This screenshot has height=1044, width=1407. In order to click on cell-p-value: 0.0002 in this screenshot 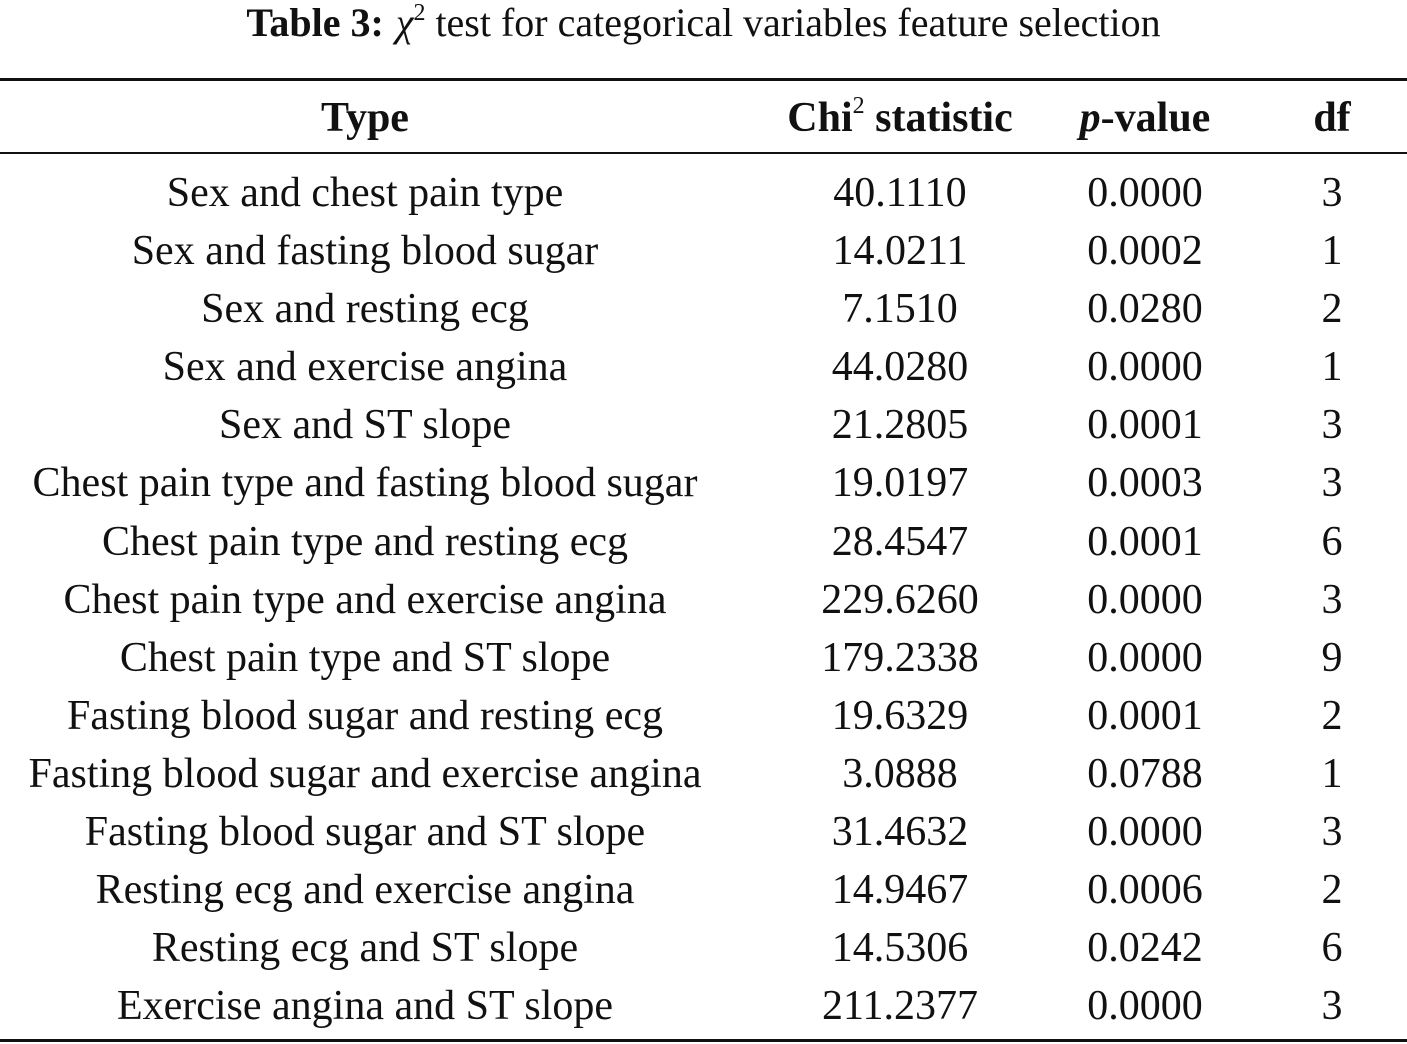, I will do `click(1145, 251)`.